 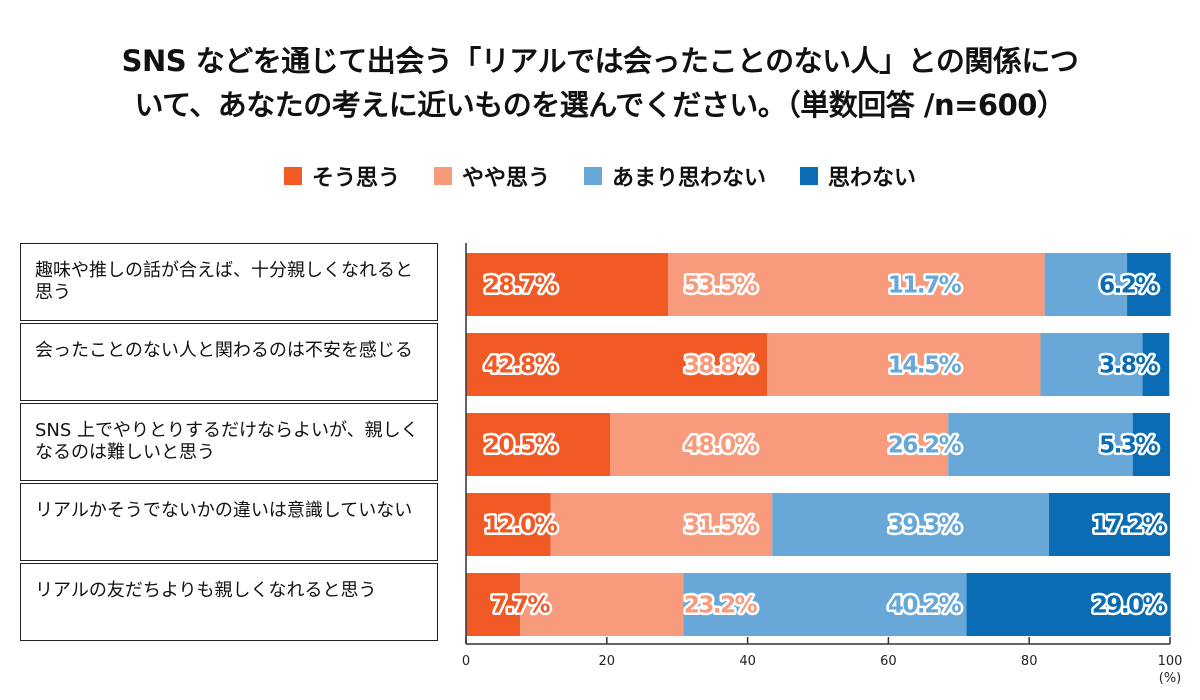 I want to click on data-label: 17.2%, so click(x=1129, y=526).